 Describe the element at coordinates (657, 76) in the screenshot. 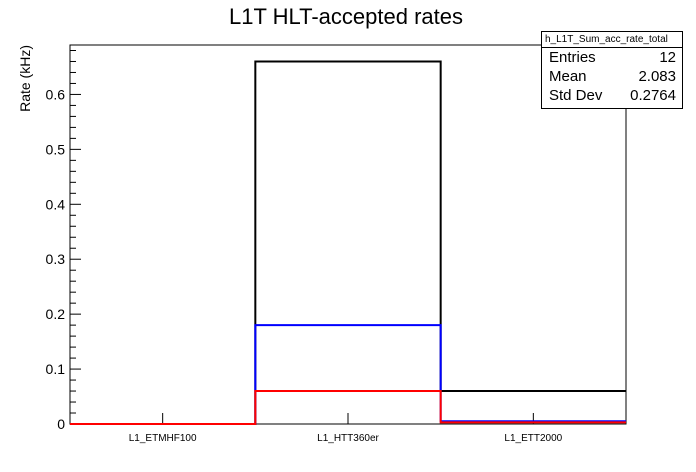

I see `stats-value: 2.083` at that location.